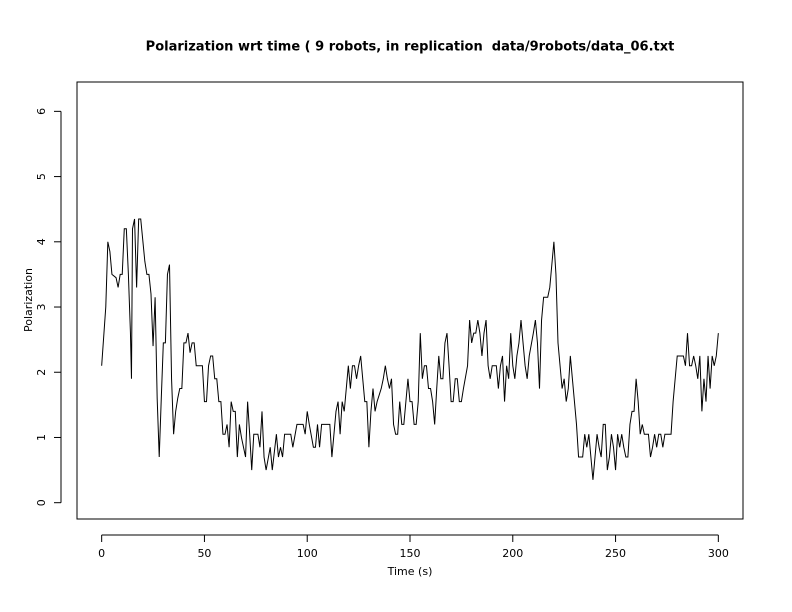  What do you see at coordinates (512, 553) in the screenshot?
I see `x-tick-label: 200` at bounding box center [512, 553].